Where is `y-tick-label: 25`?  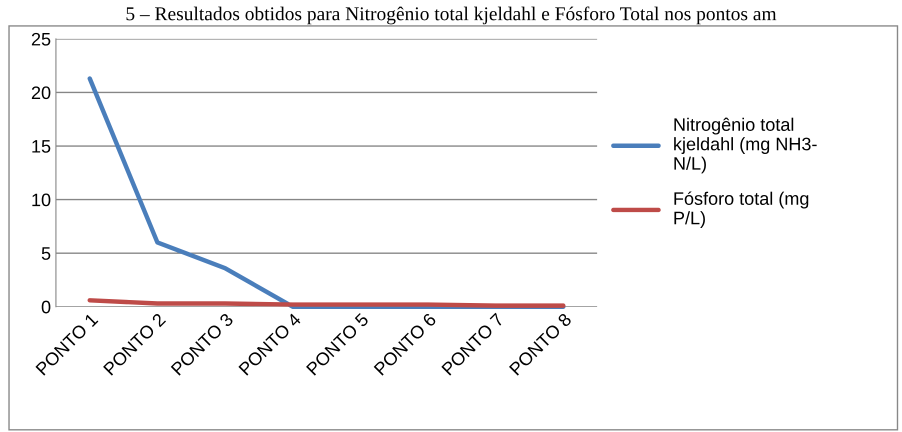 y-tick-label: 25 is located at coordinates (41, 39).